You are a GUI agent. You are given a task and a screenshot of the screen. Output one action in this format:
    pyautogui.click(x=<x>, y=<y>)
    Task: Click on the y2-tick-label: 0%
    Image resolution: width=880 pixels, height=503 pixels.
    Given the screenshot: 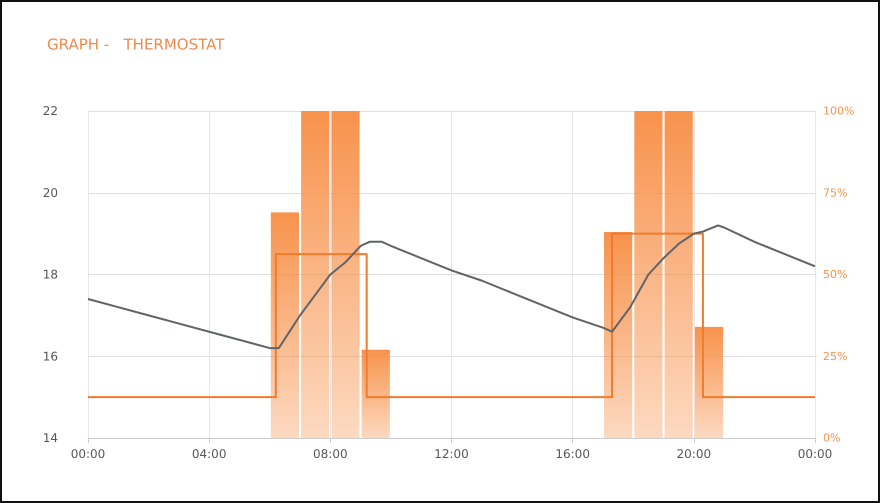 What is the action you would take?
    pyautogui.click(x=831, y=438)
    